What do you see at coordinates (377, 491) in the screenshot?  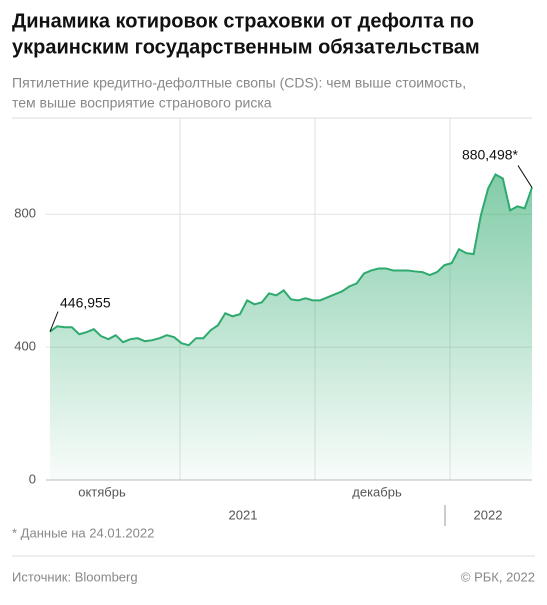 I see `month-label: декабрь` at bounding box center [377, 491].